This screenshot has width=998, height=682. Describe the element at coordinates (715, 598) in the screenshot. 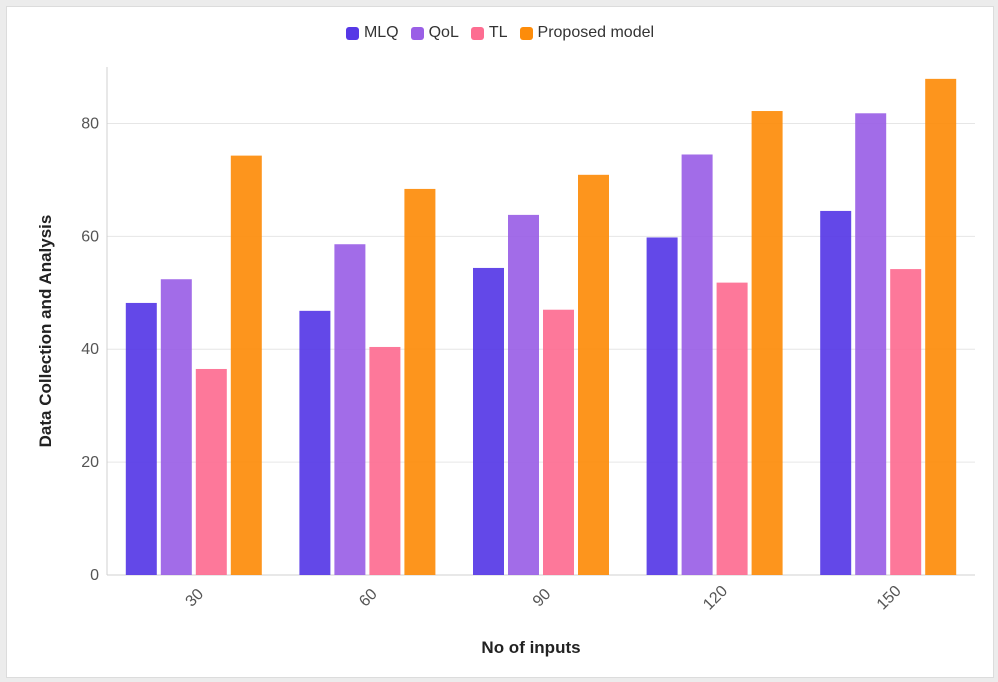

I see `x-tick-label: 120` at that location.